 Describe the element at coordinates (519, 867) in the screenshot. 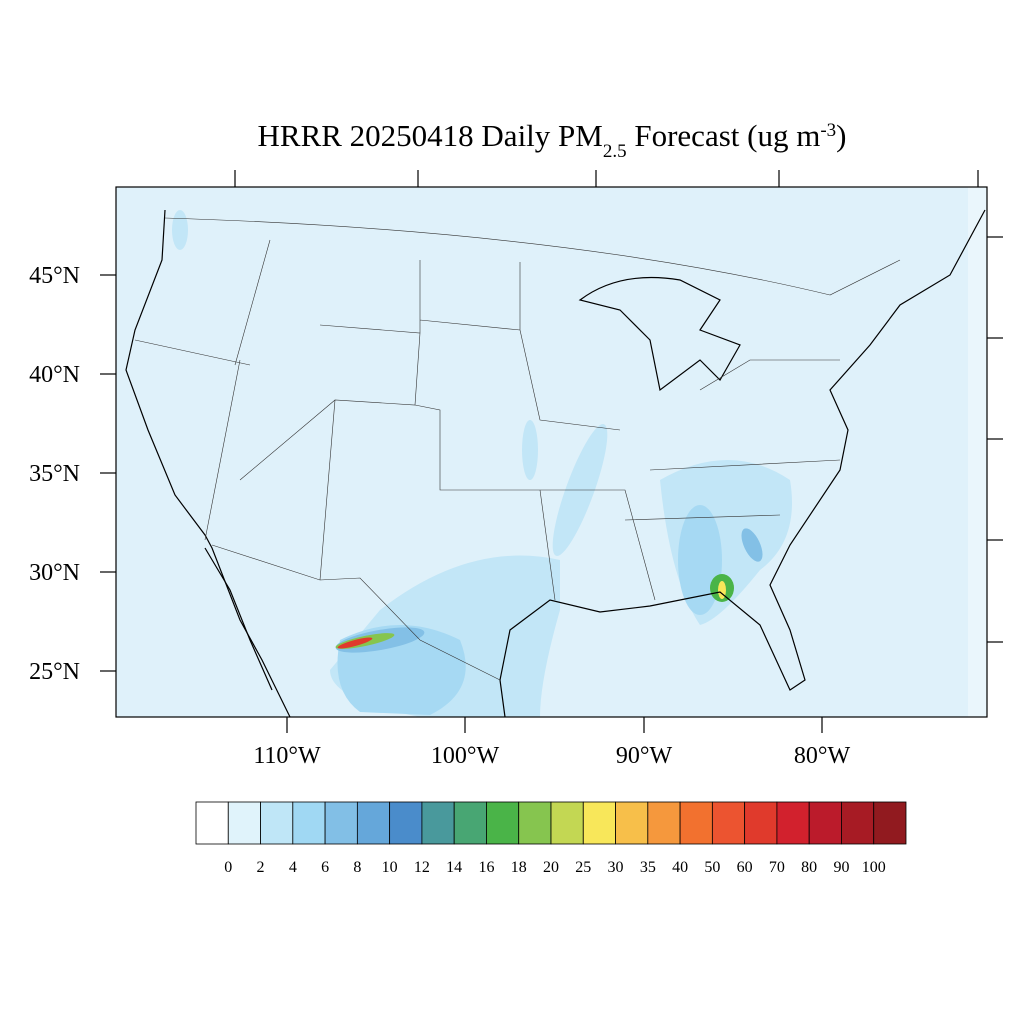

I see `colorbar-label: 18` at that location.